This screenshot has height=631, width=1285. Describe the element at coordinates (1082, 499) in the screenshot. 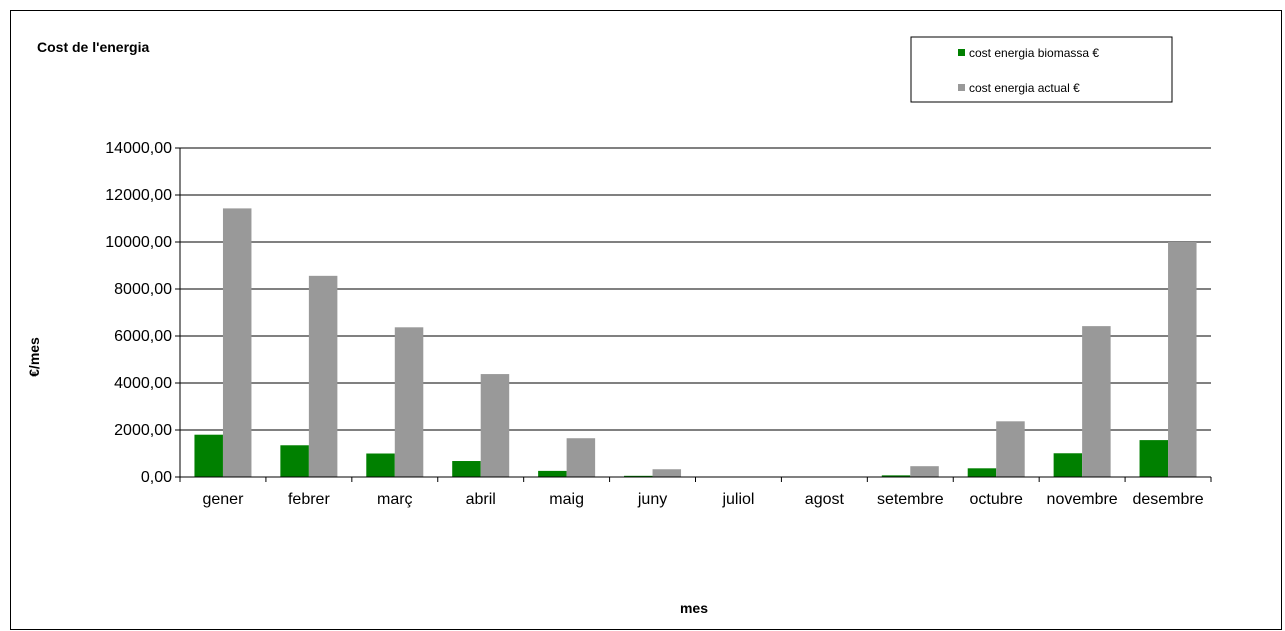

I see `x-tick-label: novembre` at that location.